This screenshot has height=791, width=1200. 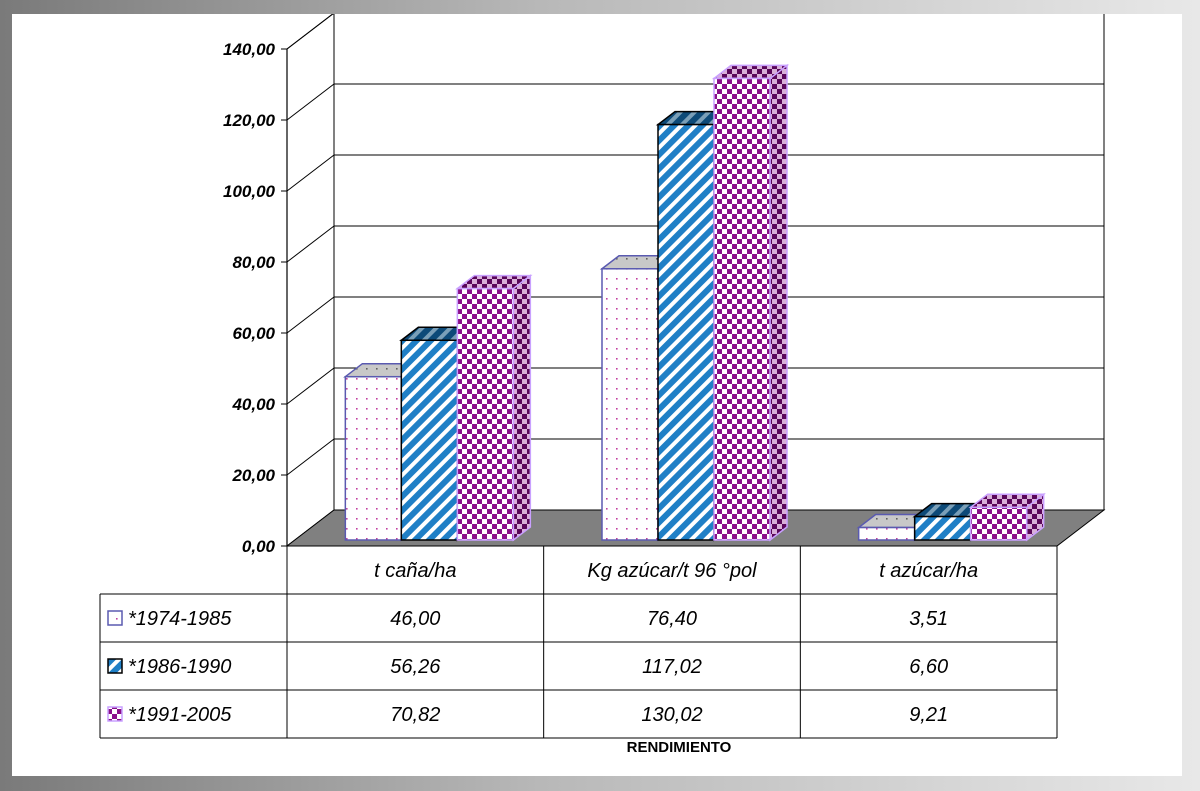 What do you see at coordinates (928, 571) in the screenshot?
I see `category-label: t azúcar/ha` at bounding box center [928, 571].